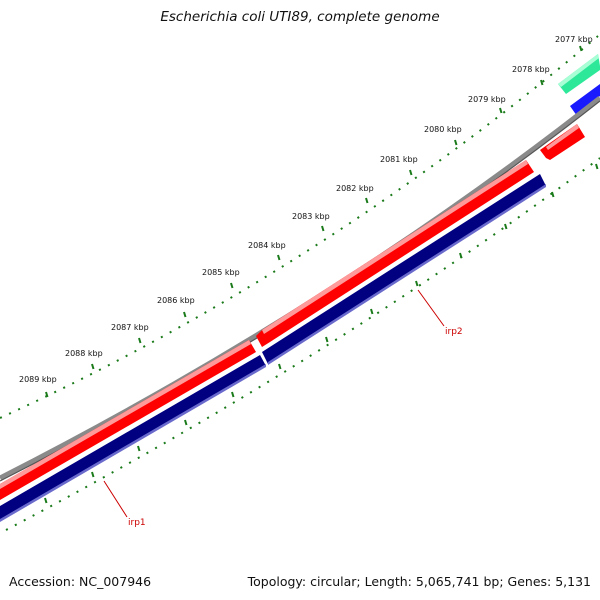 This screenshot has width=600, height=600. I want to click on irp2-reverse-edge, so click(407, 274).